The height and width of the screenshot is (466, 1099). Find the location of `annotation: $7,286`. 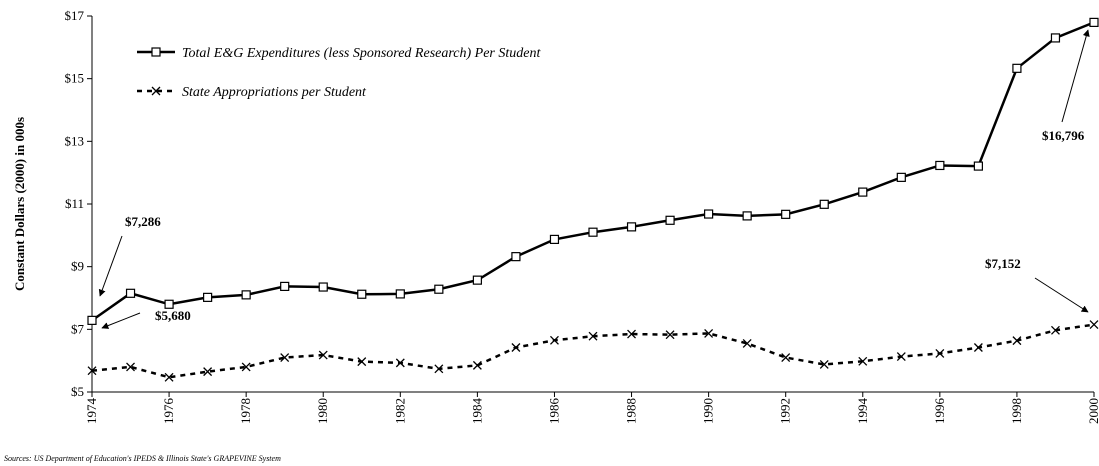

annotation: $7,286 is located at coordinates (143, 221).